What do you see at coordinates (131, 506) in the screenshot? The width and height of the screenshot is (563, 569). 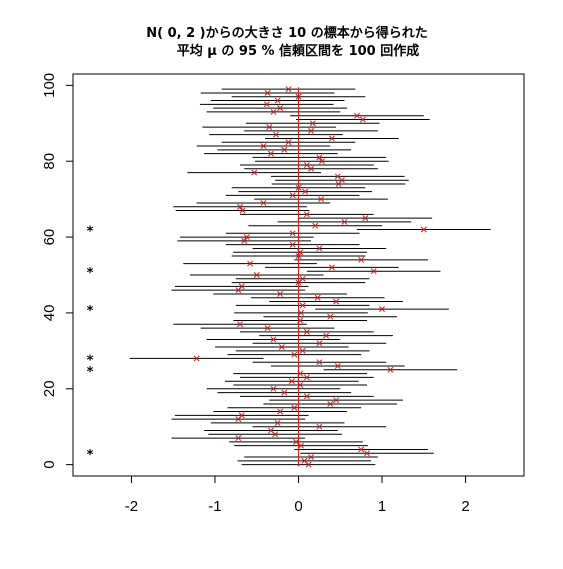 I see `x-tick-label--2: -2` at bounding box center [131, 506].